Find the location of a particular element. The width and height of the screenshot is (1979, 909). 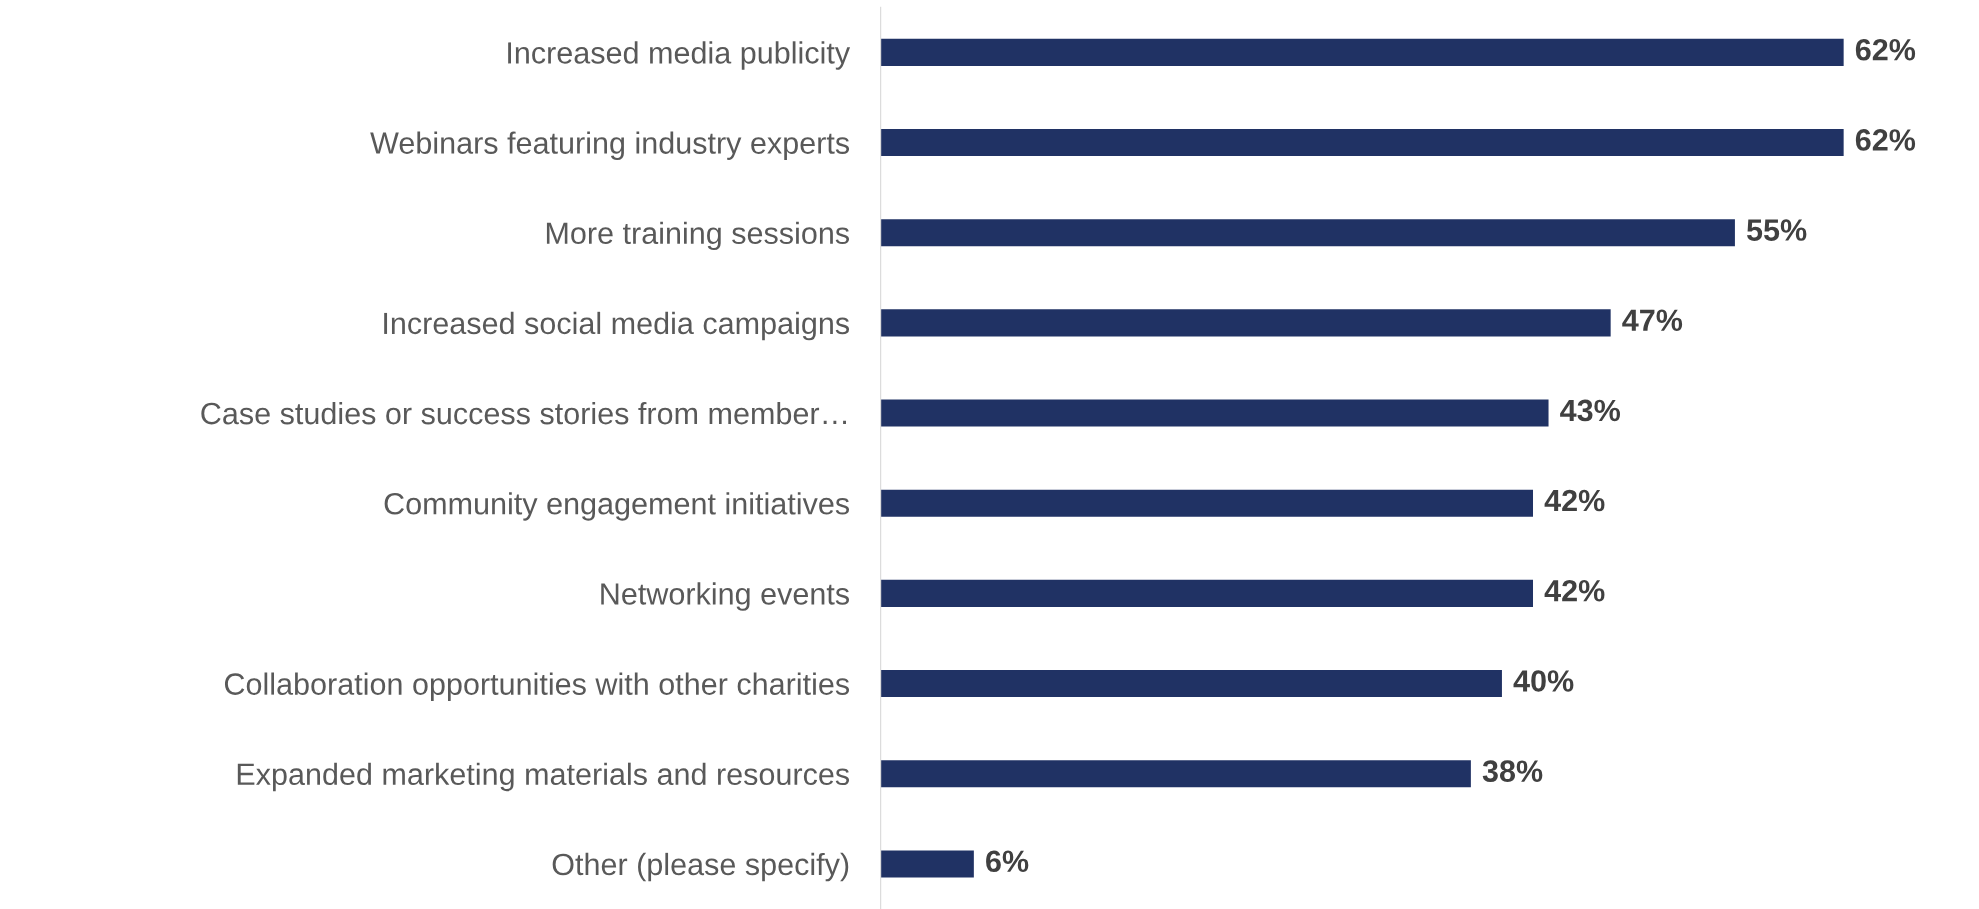

y-tick-label: Increased media publicity is located at coordinates (679, 55).